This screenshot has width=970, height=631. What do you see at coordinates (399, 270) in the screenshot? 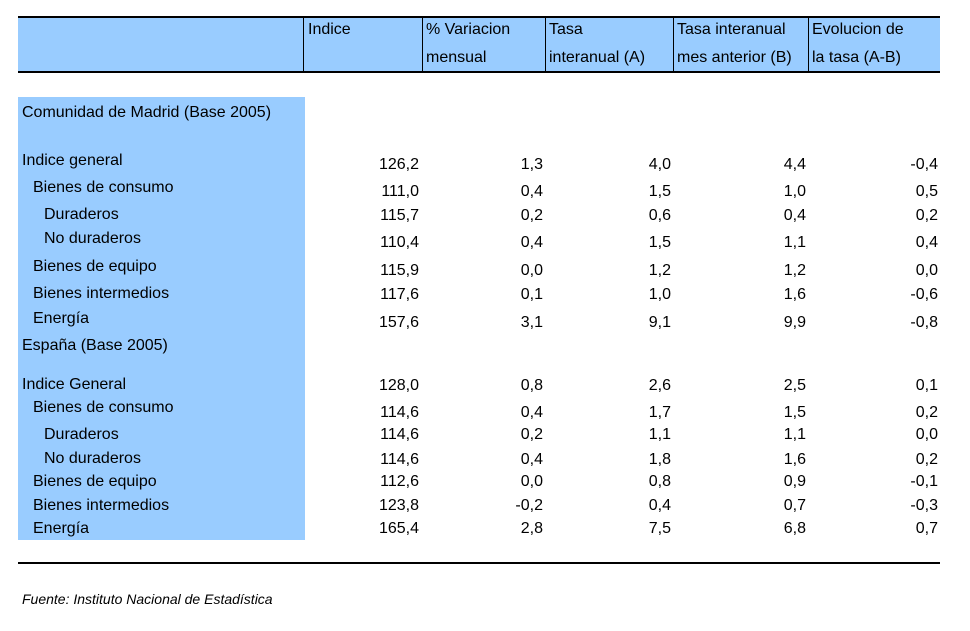
I see `cell-indice: 115,9` at bounding box center [399, 270].